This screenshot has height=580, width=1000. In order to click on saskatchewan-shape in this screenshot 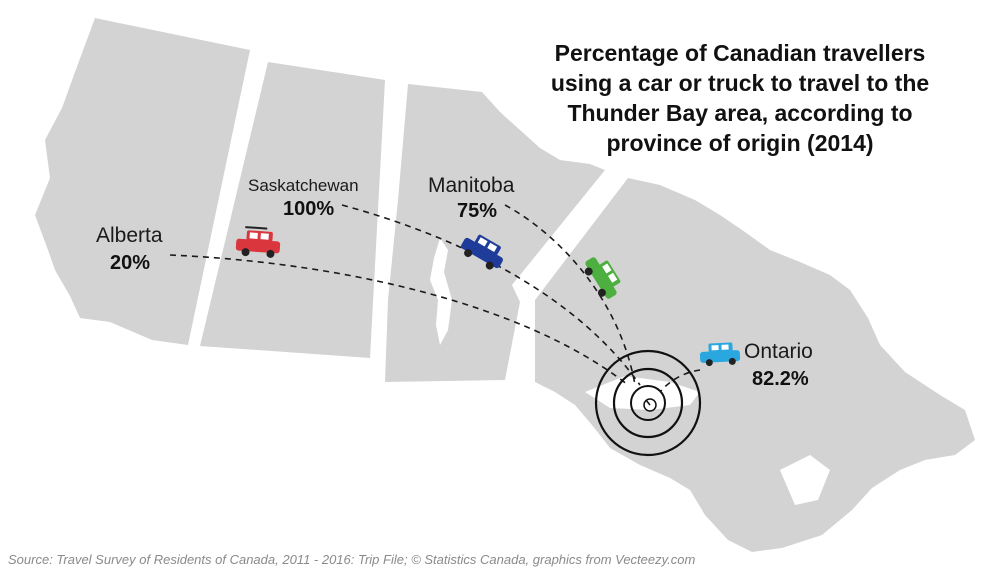, I will do `click(292, 210)`.